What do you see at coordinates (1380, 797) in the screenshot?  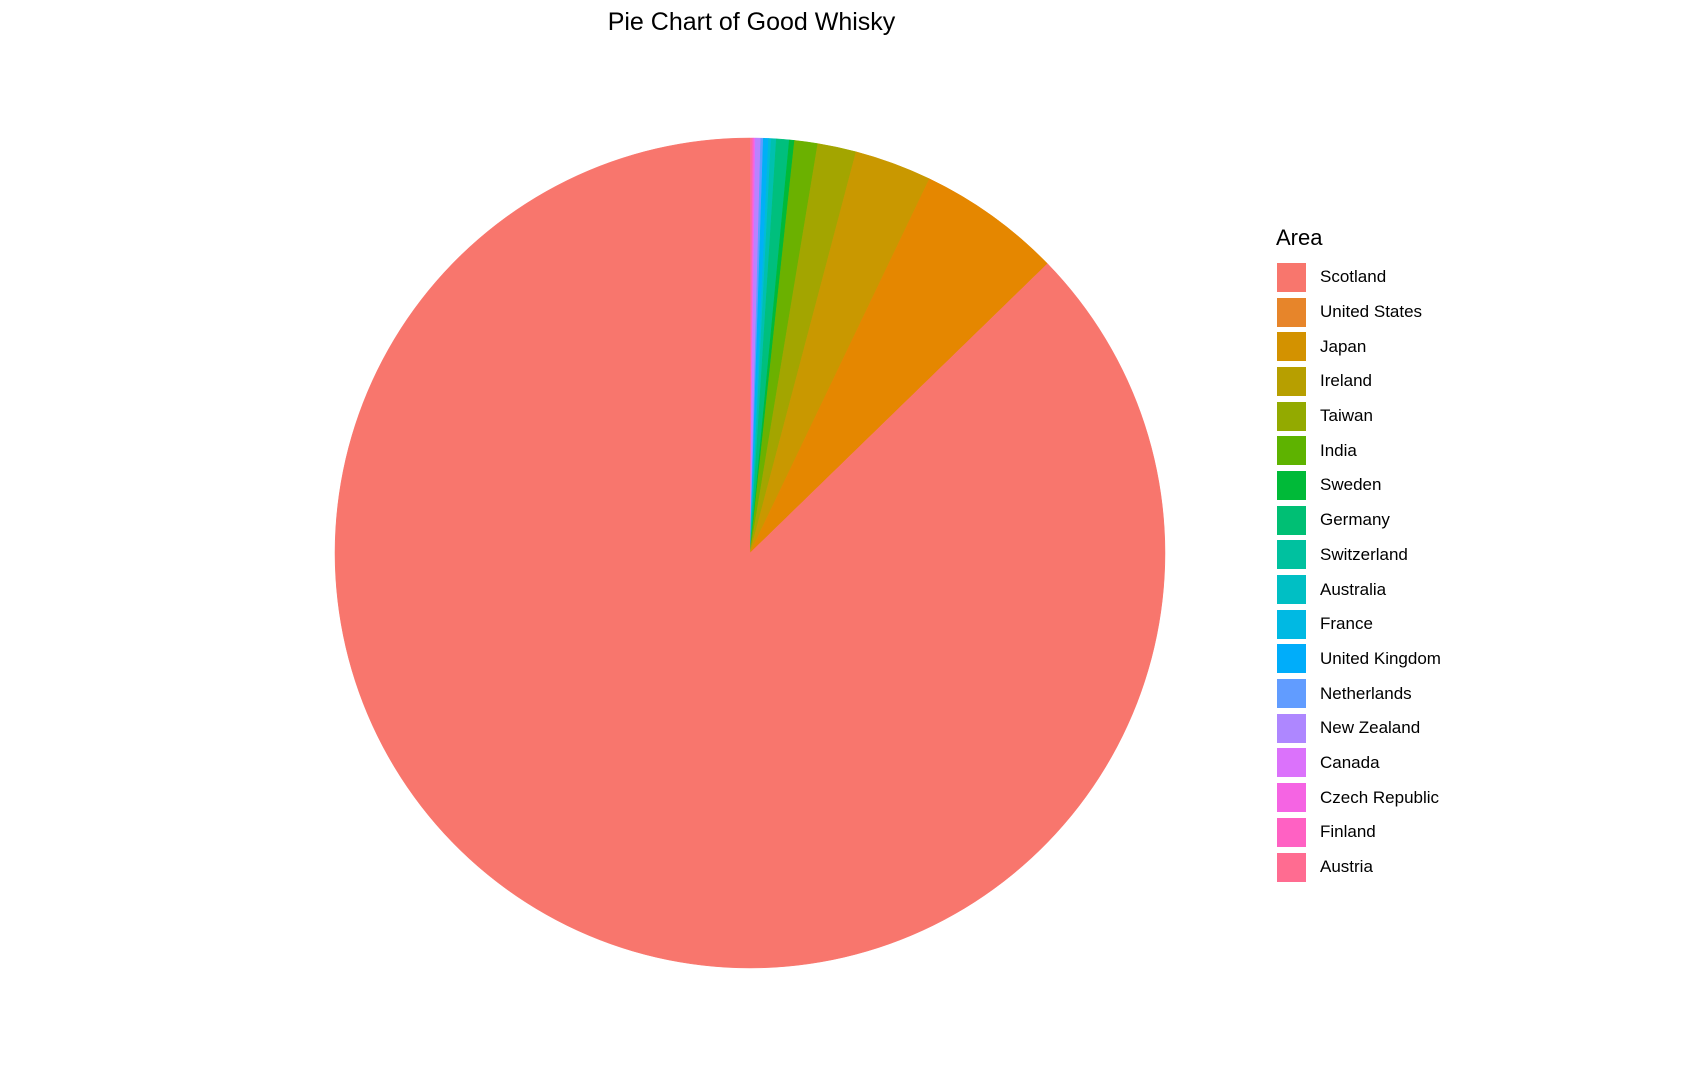 I see `legend-label: Czech Republic` at bounding box center [1380, 797].